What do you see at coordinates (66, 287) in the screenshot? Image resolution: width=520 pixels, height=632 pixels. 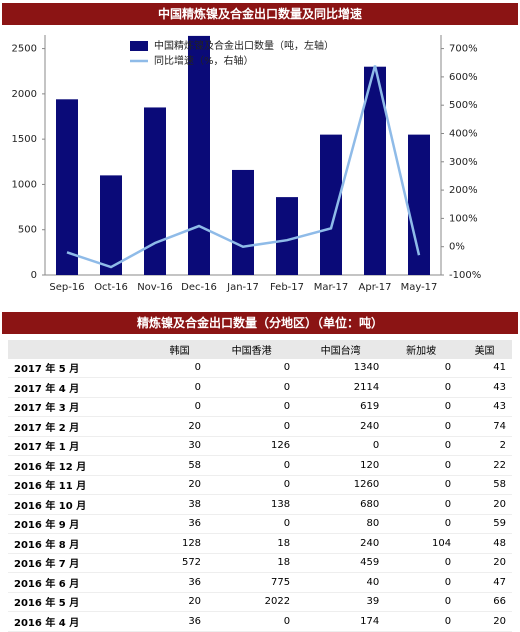 I see `x-tick-label: Sep-16` at bounding box center [66, 287].